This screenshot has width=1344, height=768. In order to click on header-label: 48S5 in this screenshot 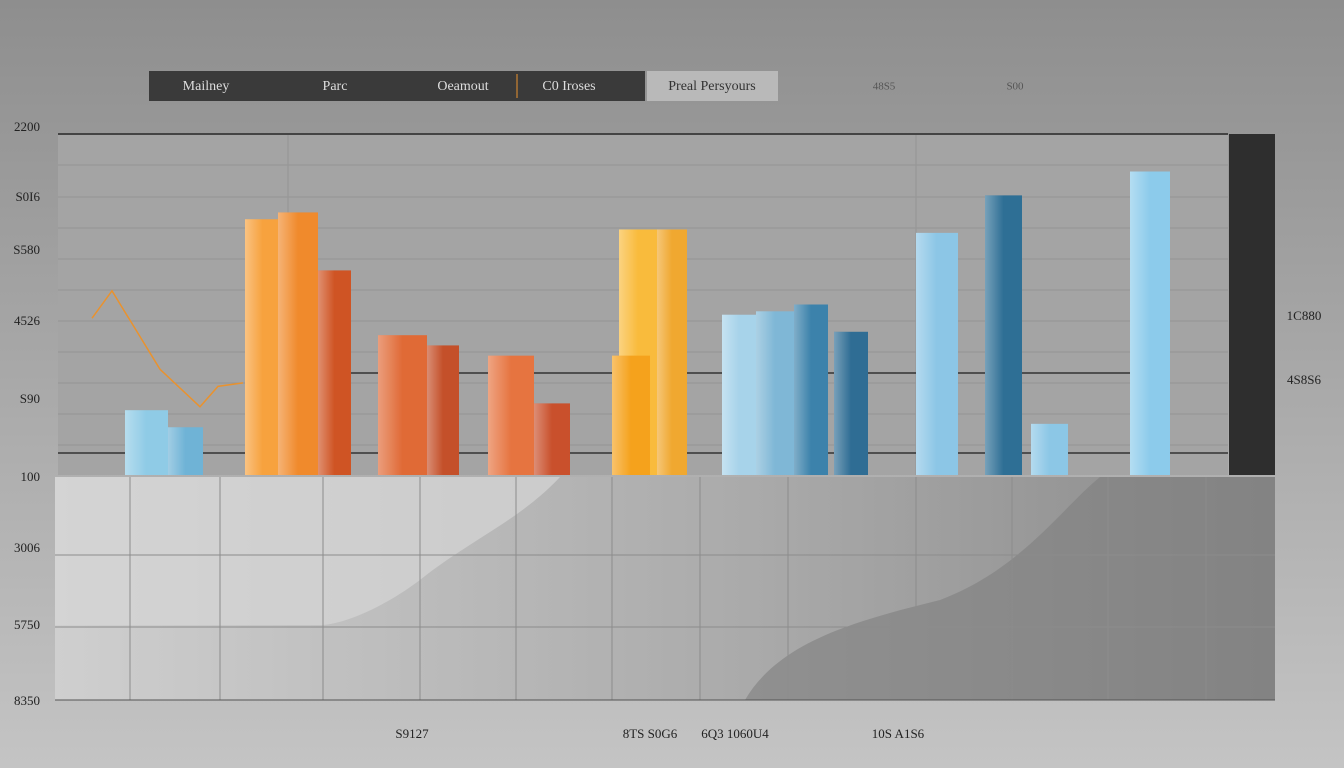, I will do `click(884, 87)`.